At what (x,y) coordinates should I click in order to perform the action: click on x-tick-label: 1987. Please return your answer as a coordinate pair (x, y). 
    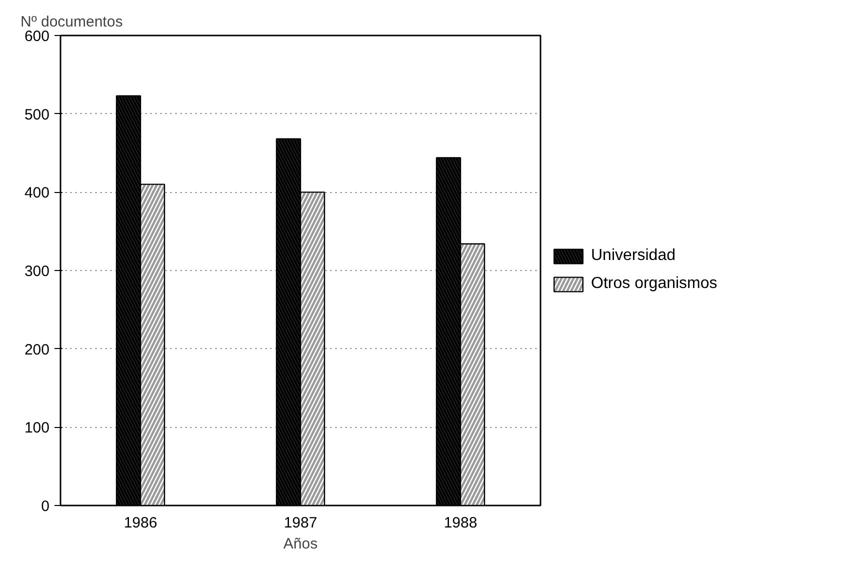
    Looking at the image, I should click on (301, 523).